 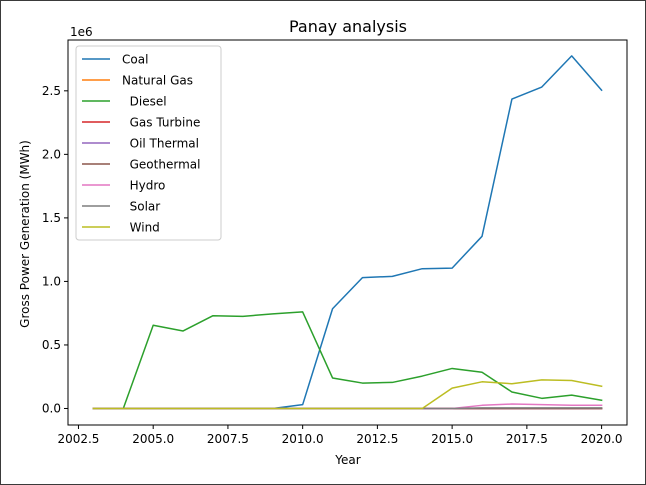 What do you see at coordinates (51, 408) in the screenshot?
I see `y-tick-label: 0.0` at bounding box center [51, 408].